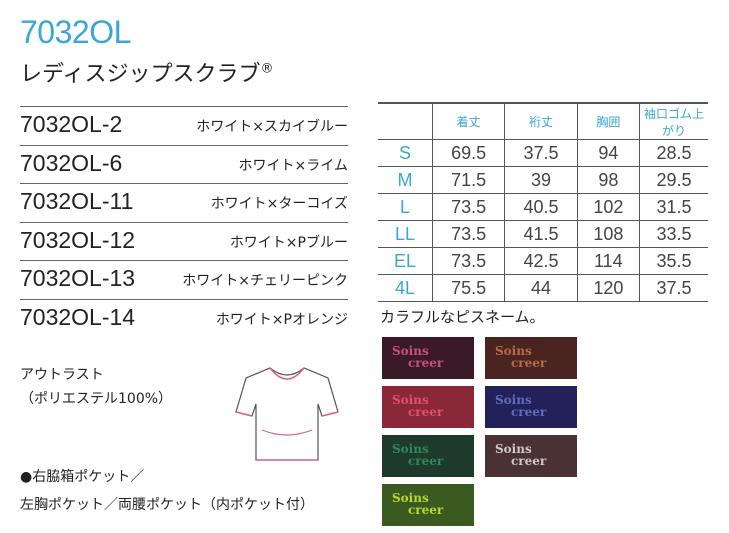 Image resolution: width=729 pixels, height=533 pixels. I want to click on size-value: 44, so click(541, 288).